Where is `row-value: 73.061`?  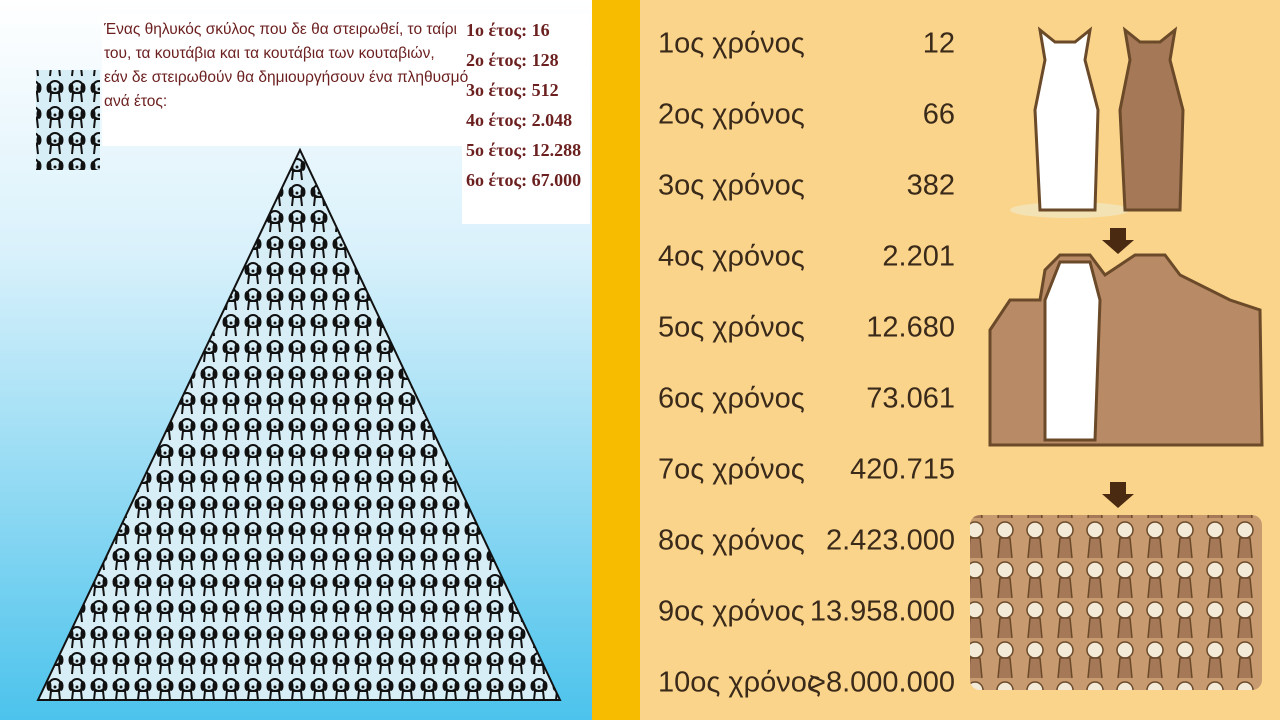 row-value: 73.061 is located at coordinates (910, 399).